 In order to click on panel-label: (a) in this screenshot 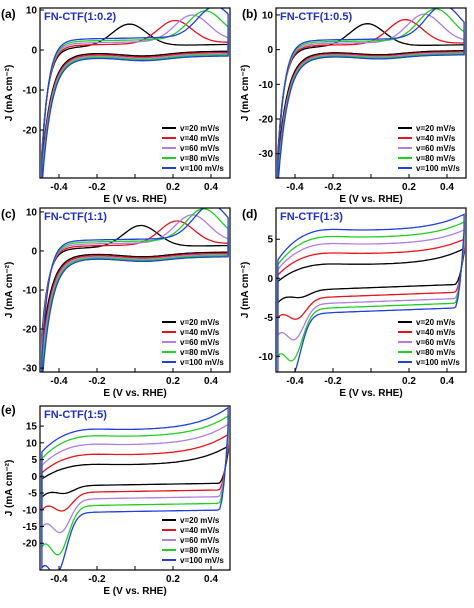, I will do `click(8, 14)`.